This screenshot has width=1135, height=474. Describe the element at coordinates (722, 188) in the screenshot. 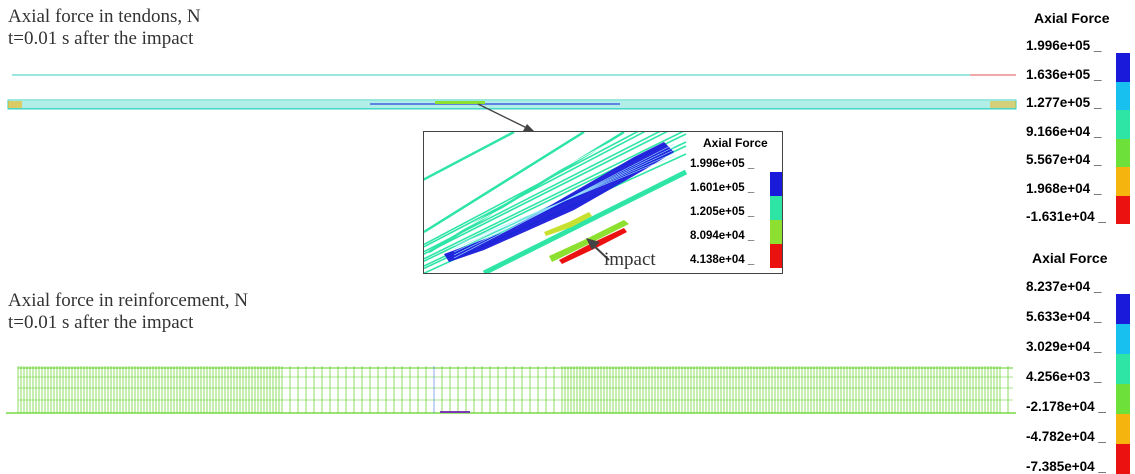

I see `legend-tick-label: 1.601e+05 _` at that location.